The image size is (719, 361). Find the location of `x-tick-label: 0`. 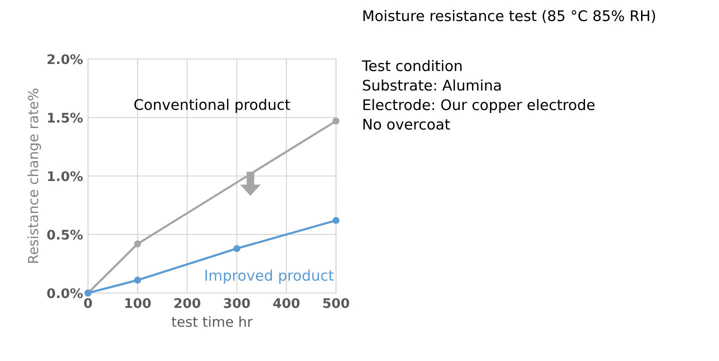

x-tick-label: 0 is located at coordinates (88, 303).